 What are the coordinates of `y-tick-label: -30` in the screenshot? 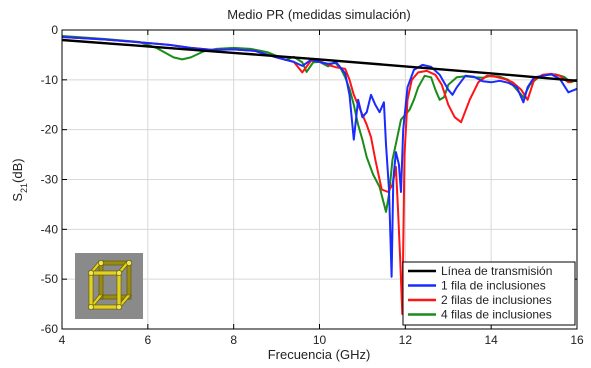 It's located at (50, 180).